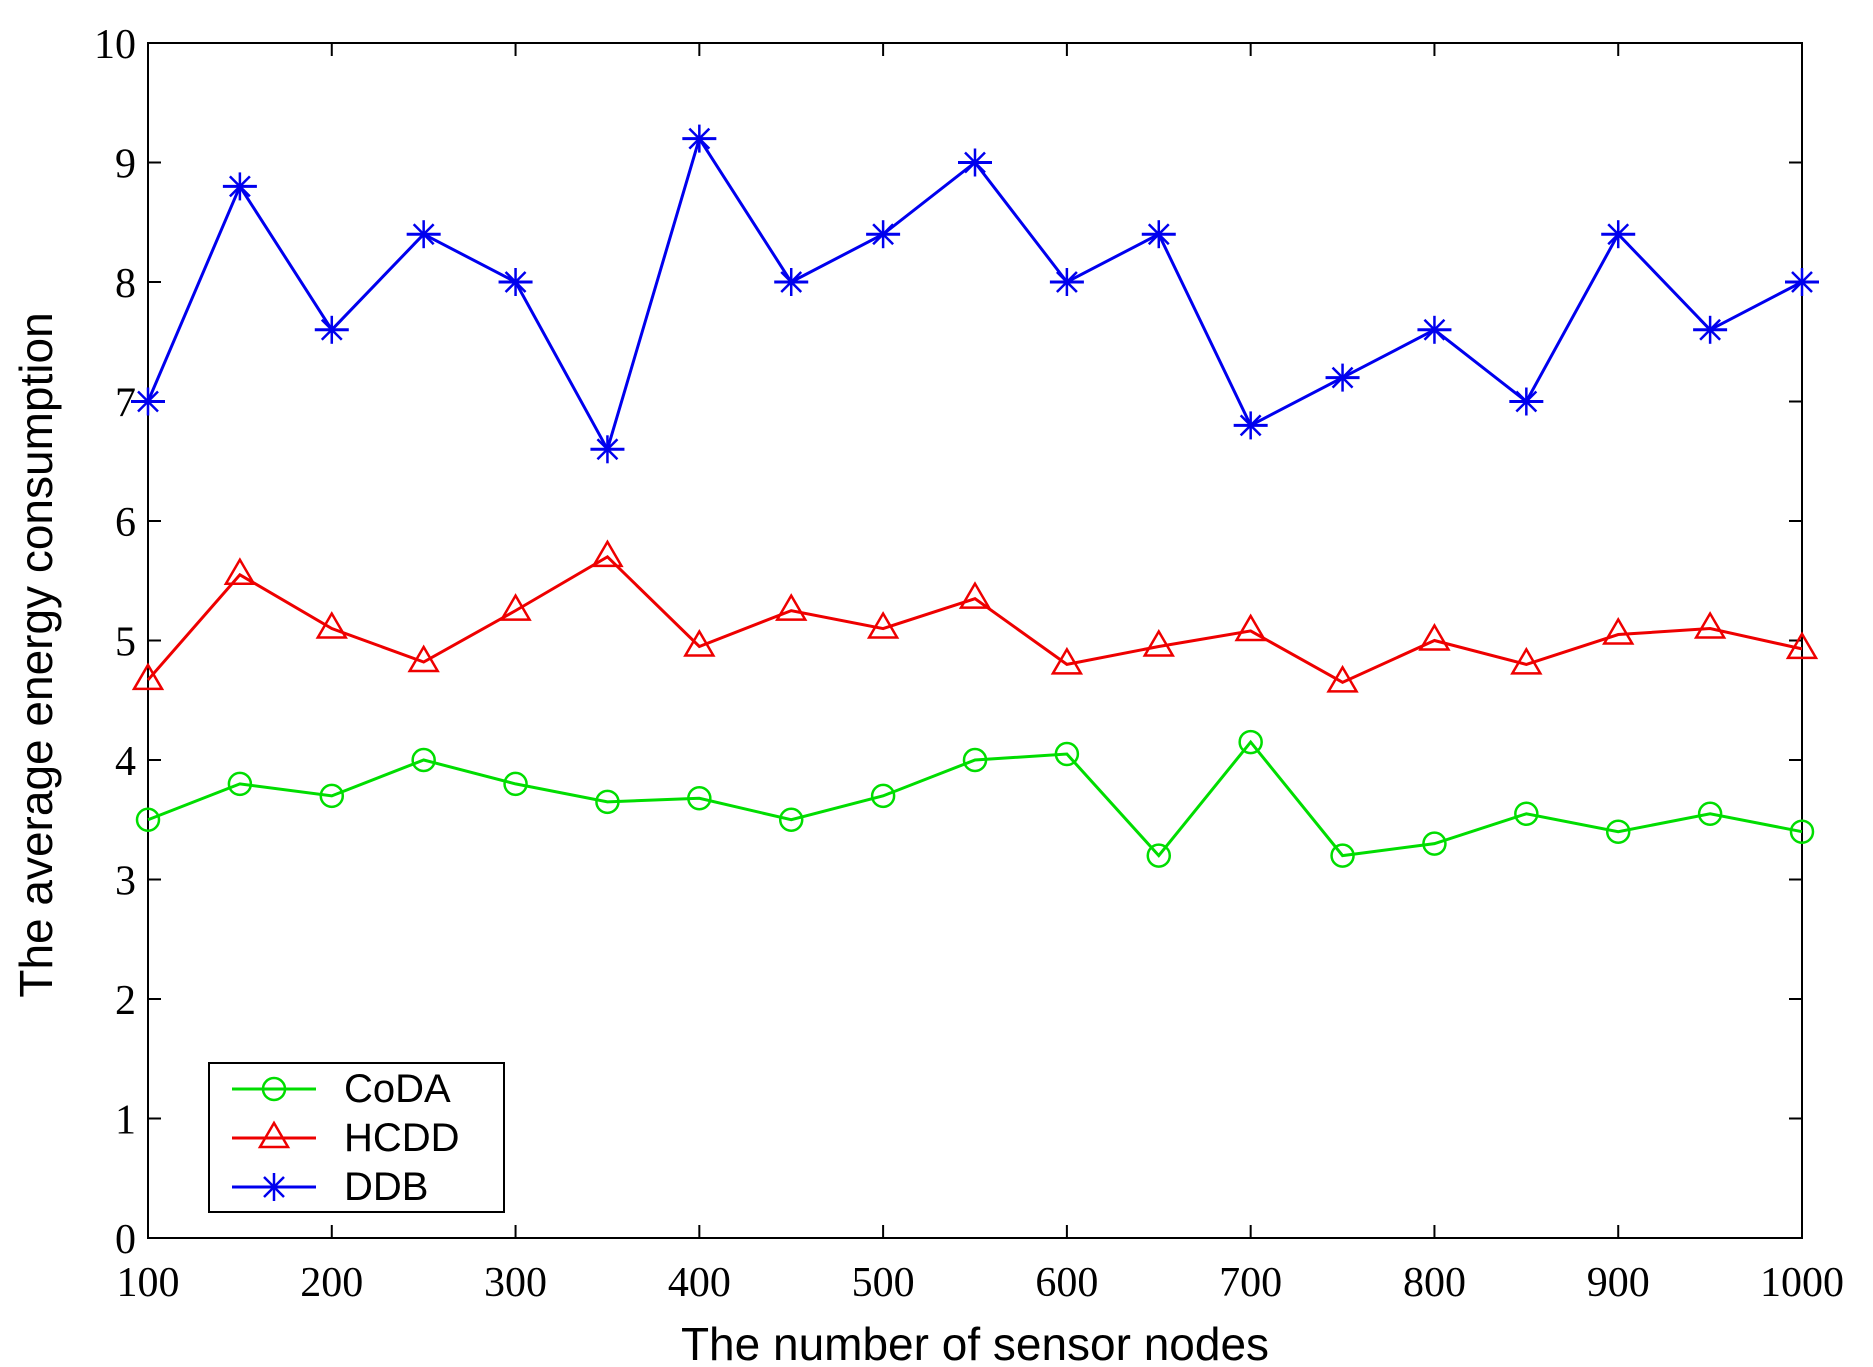 The height and width of the screenshot is (1367, 1873). I want to click on y-tick-label: 1, so click(125, 1121).